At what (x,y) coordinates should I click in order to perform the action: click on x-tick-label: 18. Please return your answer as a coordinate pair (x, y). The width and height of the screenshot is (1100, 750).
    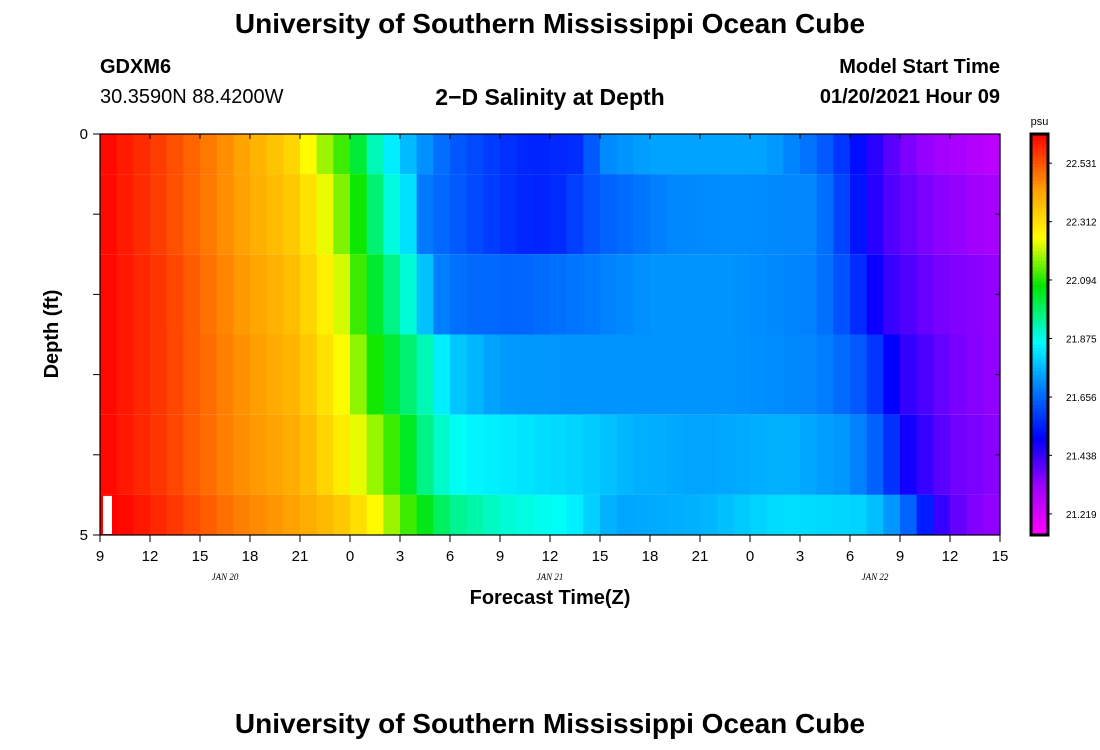
    Looking at the image, I should click on (650, 556).